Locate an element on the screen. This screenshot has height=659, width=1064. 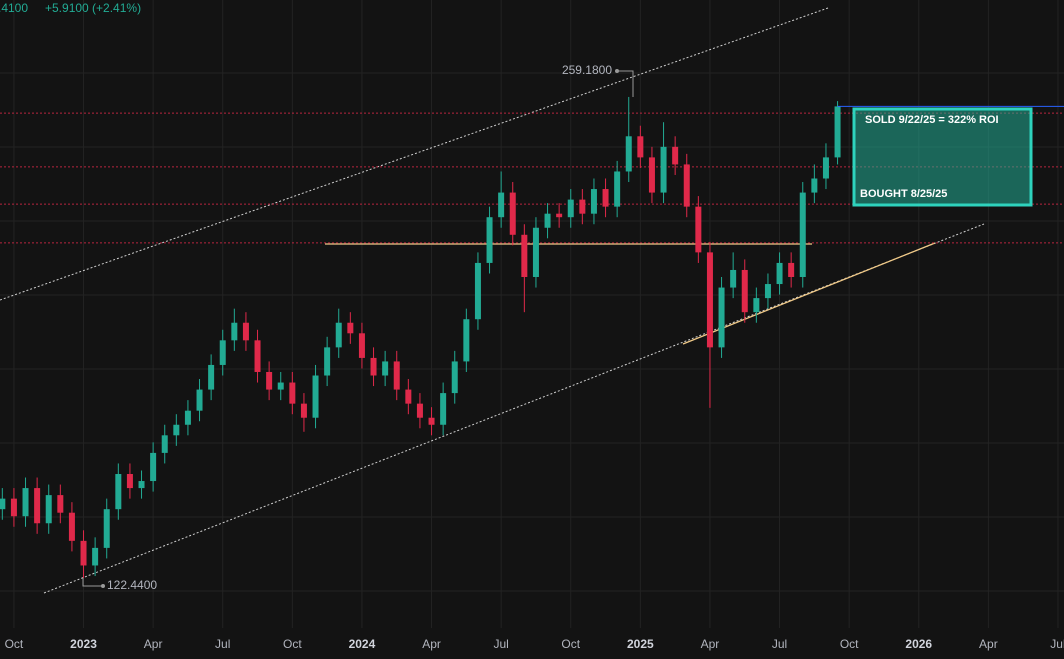
header-price: .4100 is located at coordinates (14, 8).